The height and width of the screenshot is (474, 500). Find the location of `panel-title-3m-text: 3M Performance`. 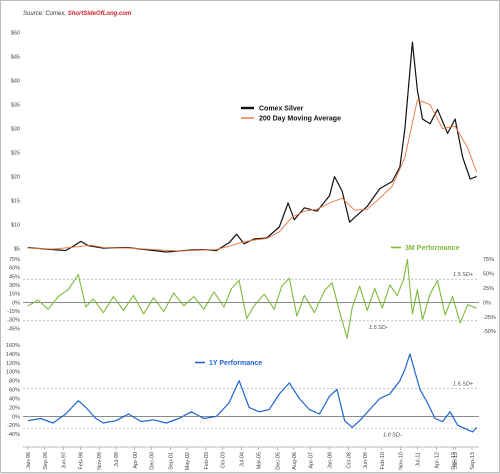

panel-title-3m-text: 3M Performance is located at coordinates (432, 248).